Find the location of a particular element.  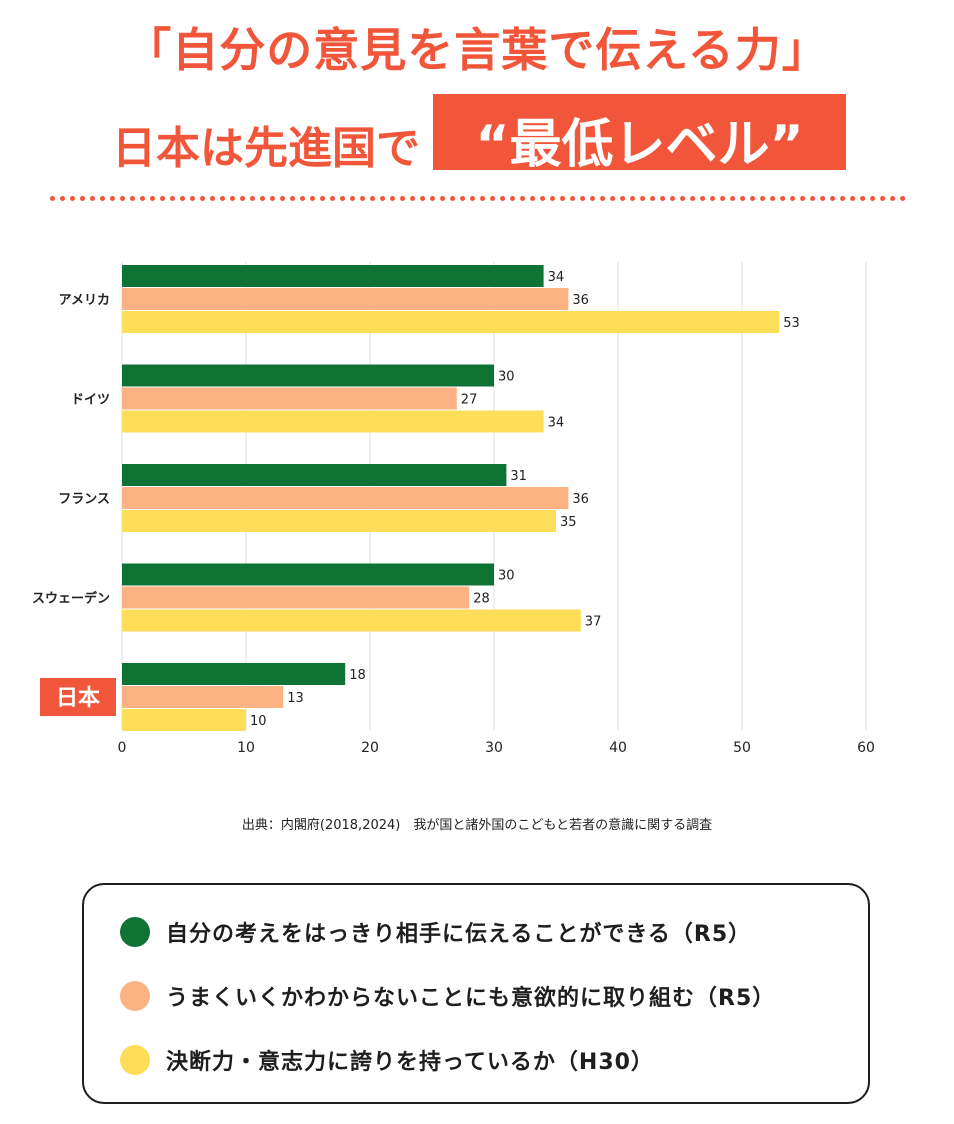

bar-value-label: 27 is located at coordinates (469, 400).